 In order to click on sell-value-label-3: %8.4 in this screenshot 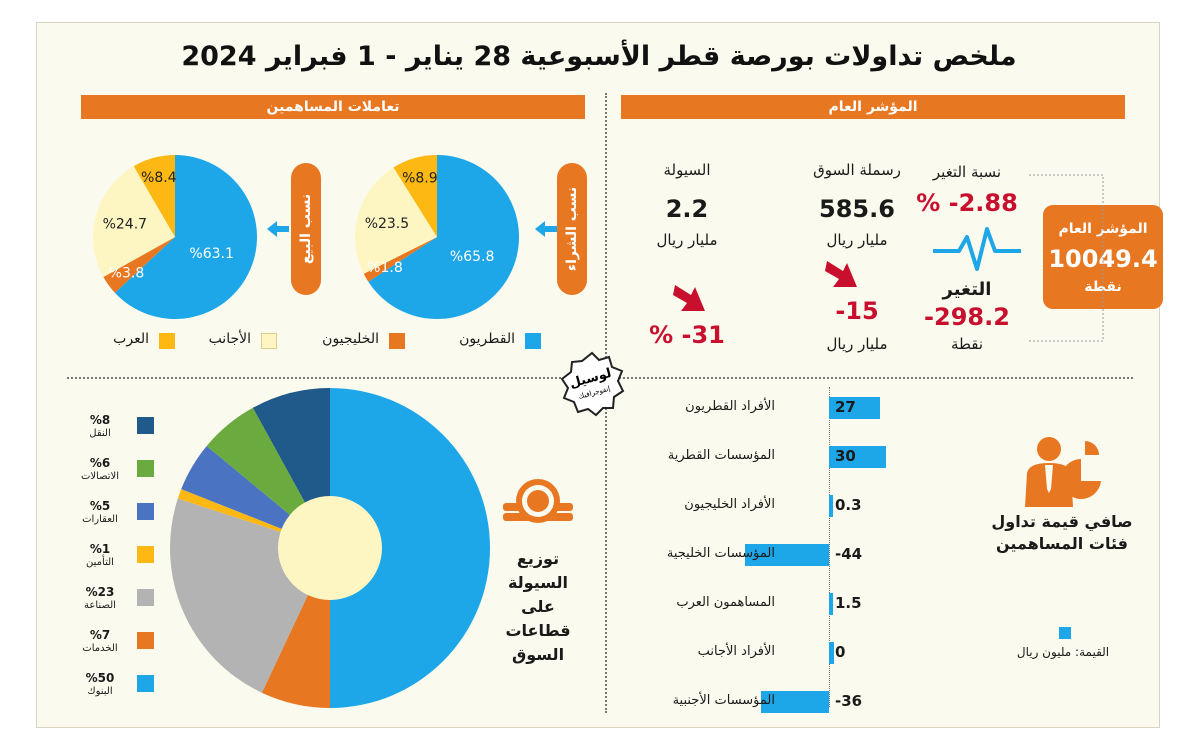, I will do `click(159, 178)`.